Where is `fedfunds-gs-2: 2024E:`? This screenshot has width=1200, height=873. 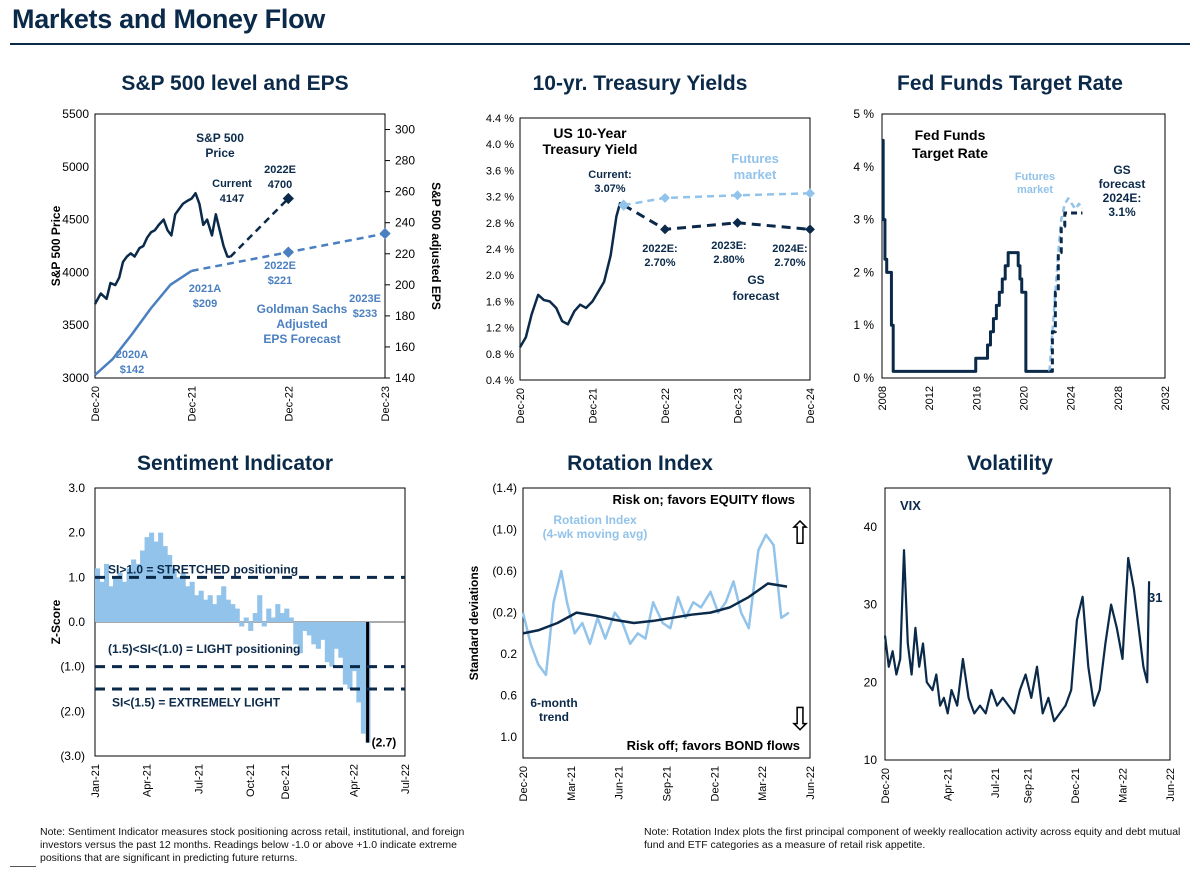 fedfunds-gs-2: 2024E: is located at coordinates (1122, 198).